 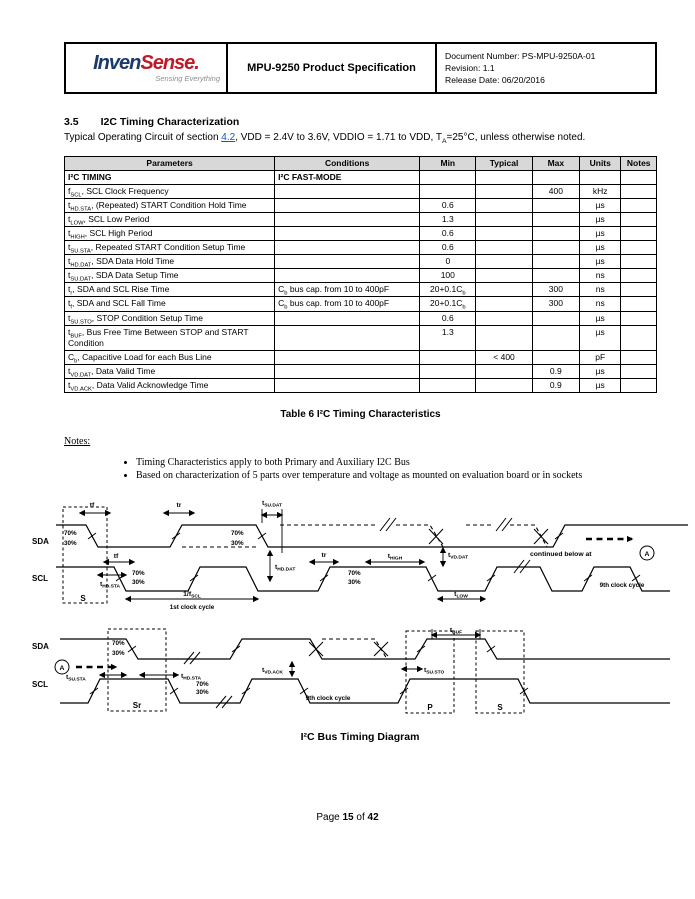 I want to click on sda-waveform, so click(x=365, y=649).